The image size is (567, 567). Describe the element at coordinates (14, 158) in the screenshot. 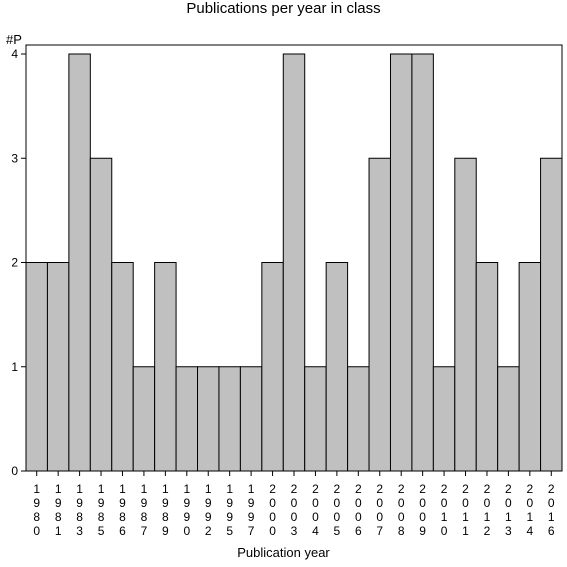

I see `y-tick-label: 3` at that location.